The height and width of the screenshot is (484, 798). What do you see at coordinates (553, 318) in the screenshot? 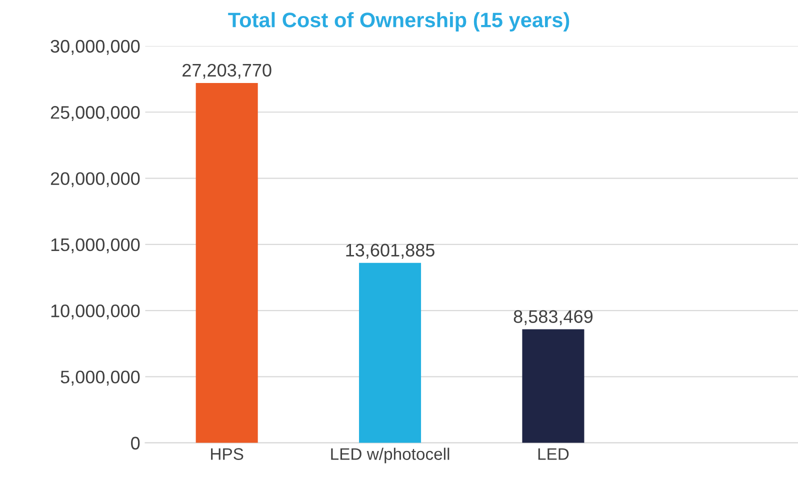
I see `data-label: 8,583,469` at bounding box center [553, 318].